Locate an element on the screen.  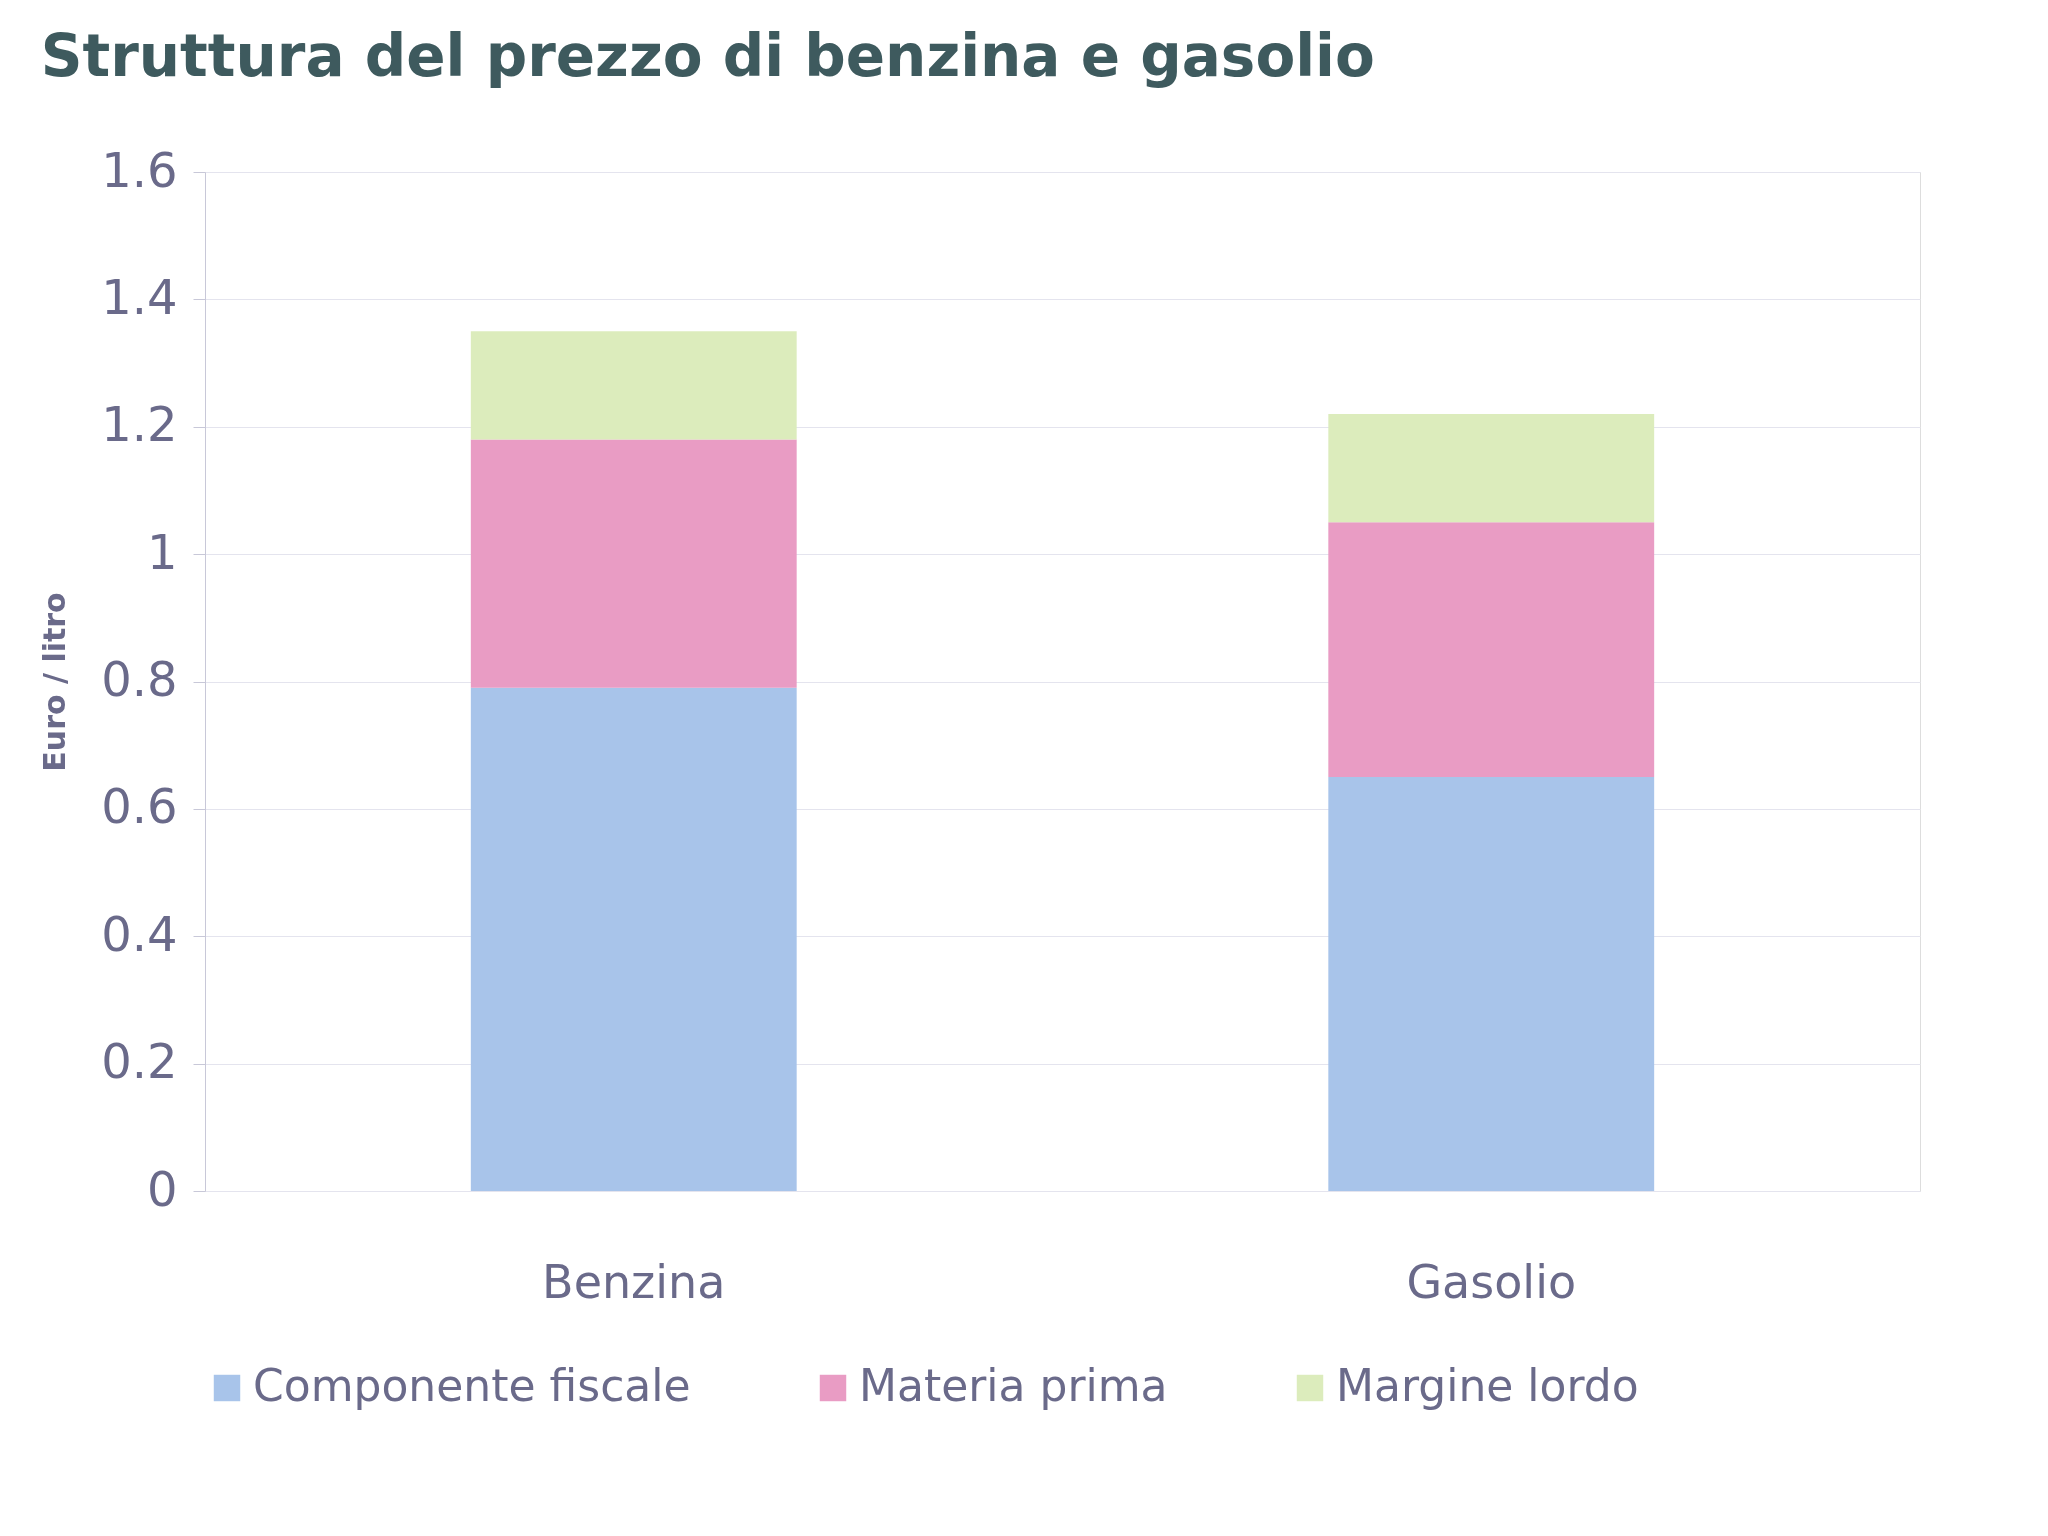
chart-title: Struttura del prezzo di benzina e gasolio is located at coordinates (707, 56).